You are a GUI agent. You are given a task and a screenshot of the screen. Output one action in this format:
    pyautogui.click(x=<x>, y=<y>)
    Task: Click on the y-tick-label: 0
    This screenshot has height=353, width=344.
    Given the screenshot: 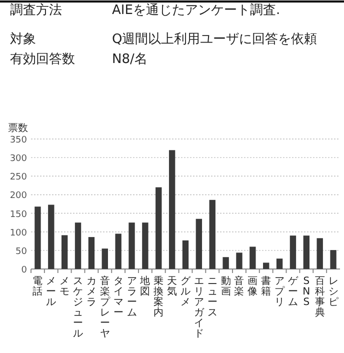 What is the action you would take?
    pyautogui.click(x=24, y=271)
    